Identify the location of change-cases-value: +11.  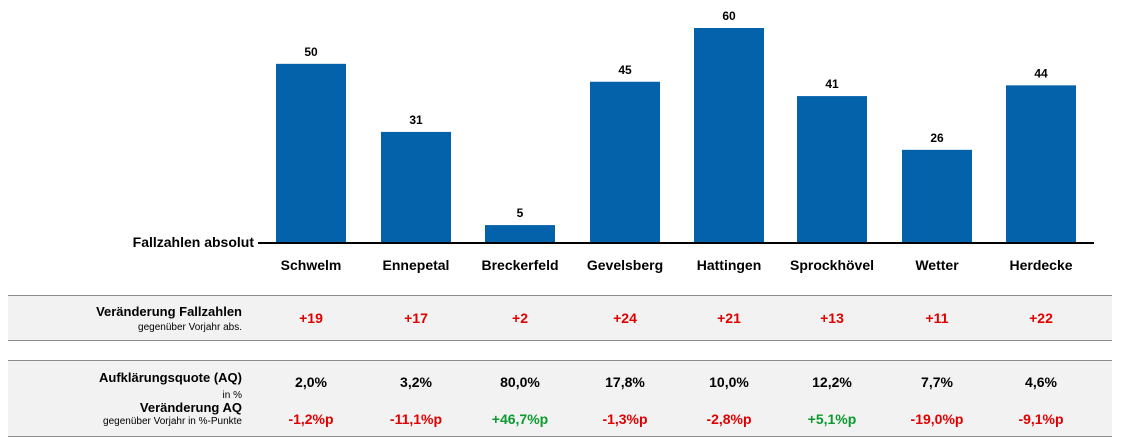
(937, 318).